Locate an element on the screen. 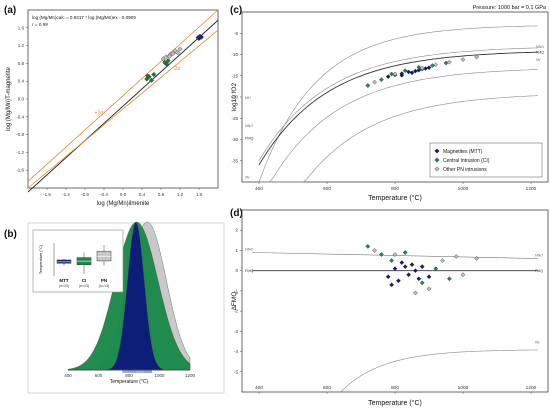 This screenshot has height=411, width=550. legend-marker-ci is located at coordinates (437, 160).